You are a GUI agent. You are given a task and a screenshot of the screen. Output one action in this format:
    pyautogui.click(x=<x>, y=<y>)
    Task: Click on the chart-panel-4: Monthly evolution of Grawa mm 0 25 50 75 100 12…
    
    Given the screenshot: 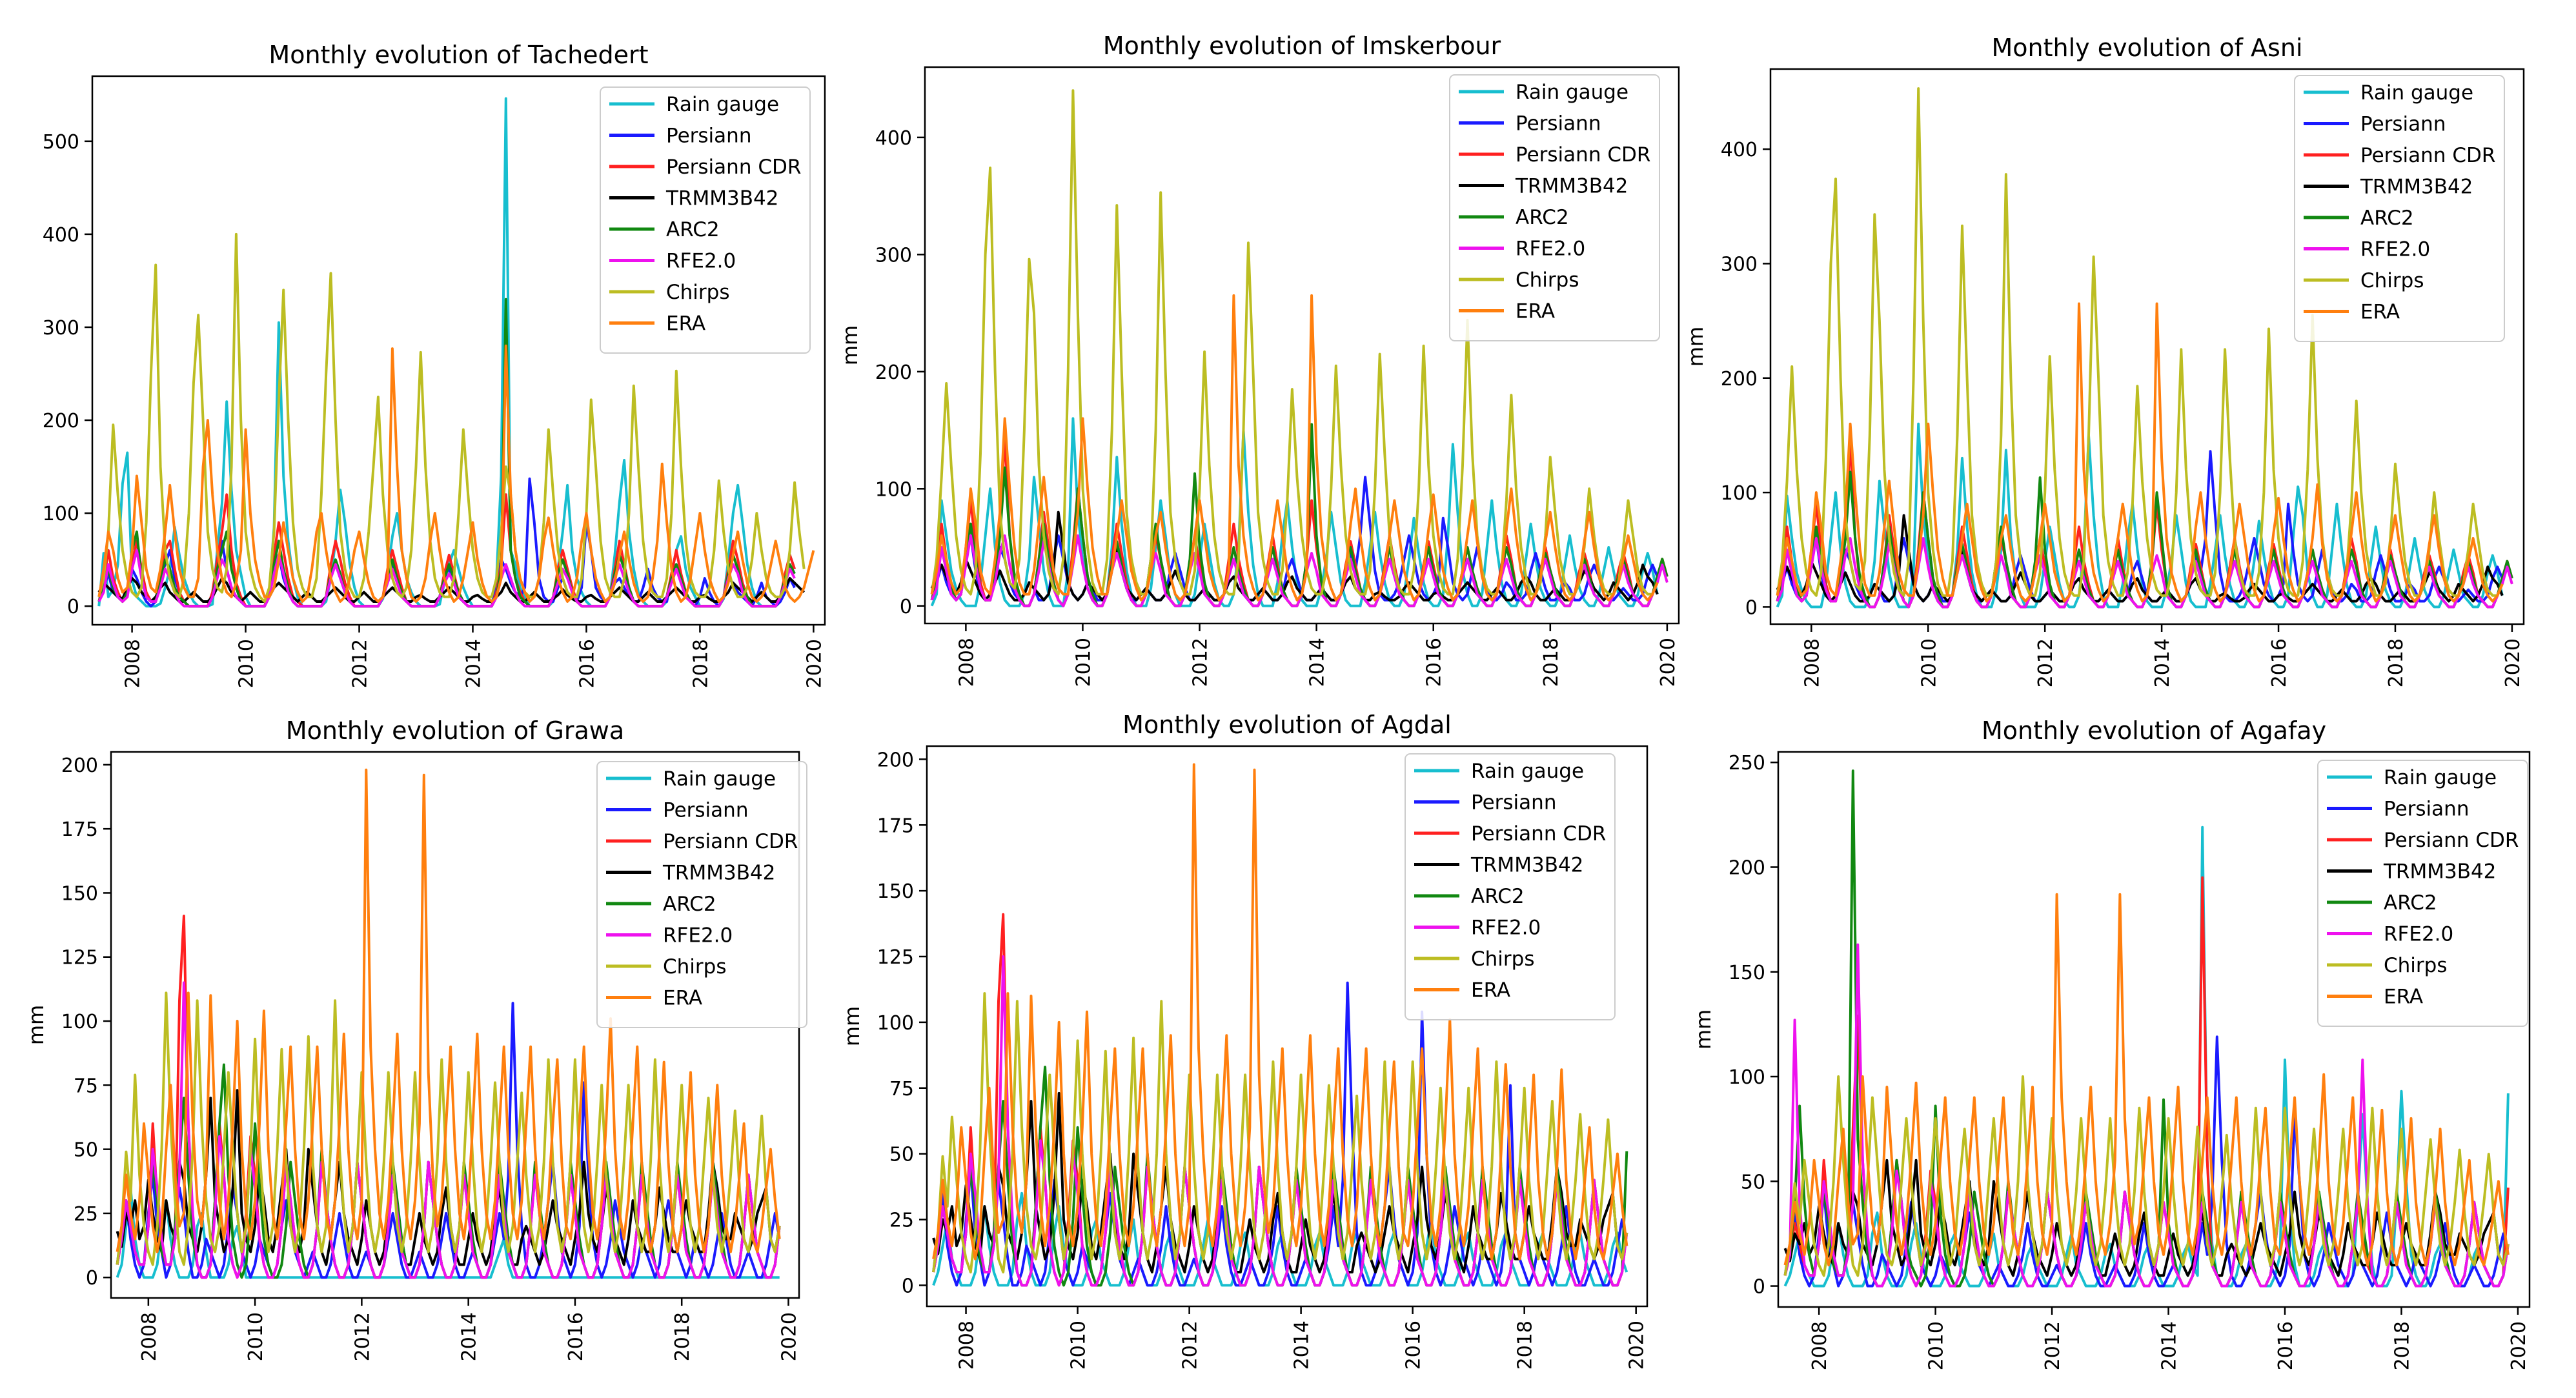 What is the action you would take?
    pyautogui.click(x=415, y=1039)
    